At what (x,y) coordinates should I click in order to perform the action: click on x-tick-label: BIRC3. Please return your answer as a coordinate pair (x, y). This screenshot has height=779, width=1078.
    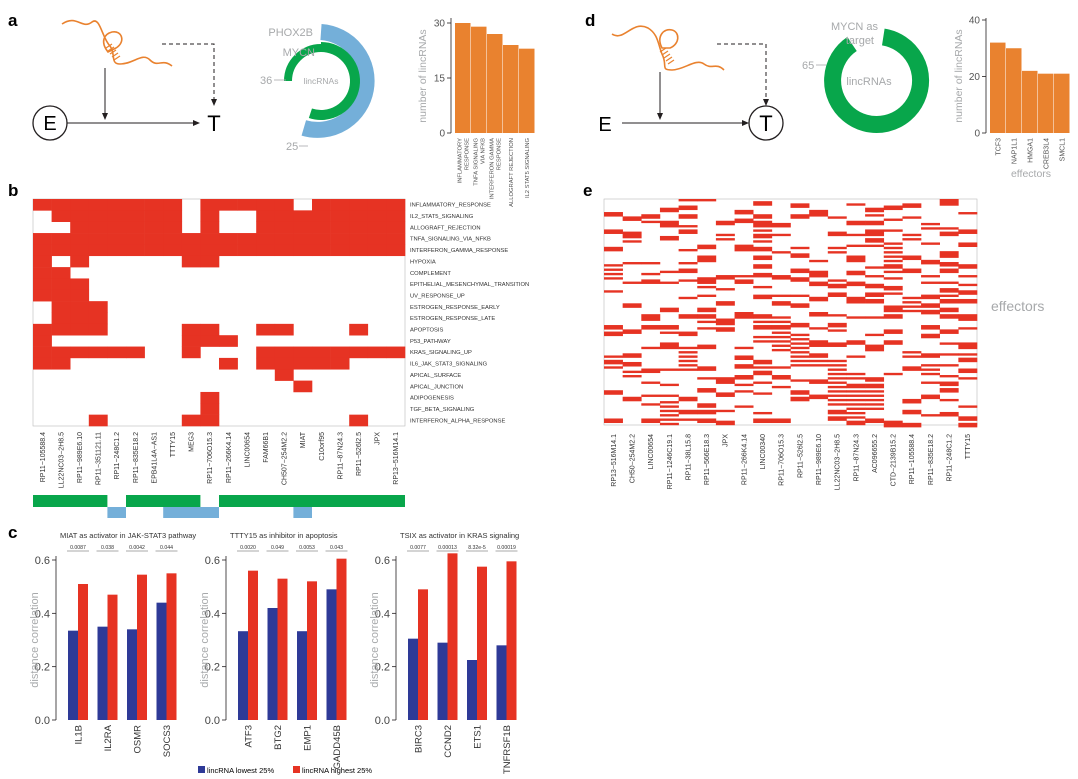
    Looking at the image, I should click on (419, 739).